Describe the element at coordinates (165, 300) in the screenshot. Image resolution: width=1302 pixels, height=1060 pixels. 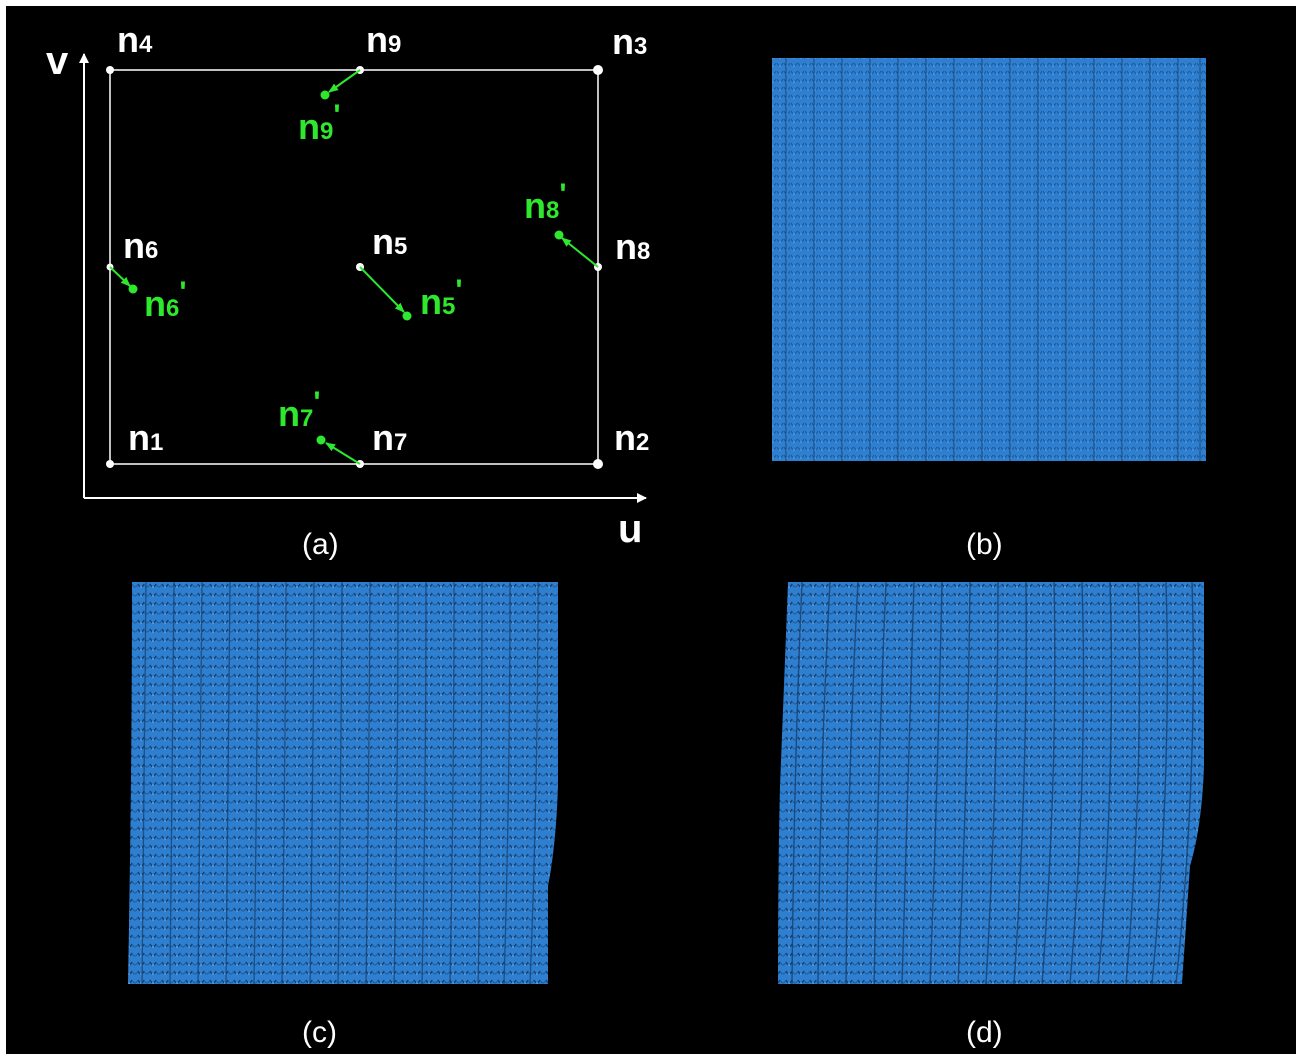
I see `label-n6-prime: n6'` at that location.